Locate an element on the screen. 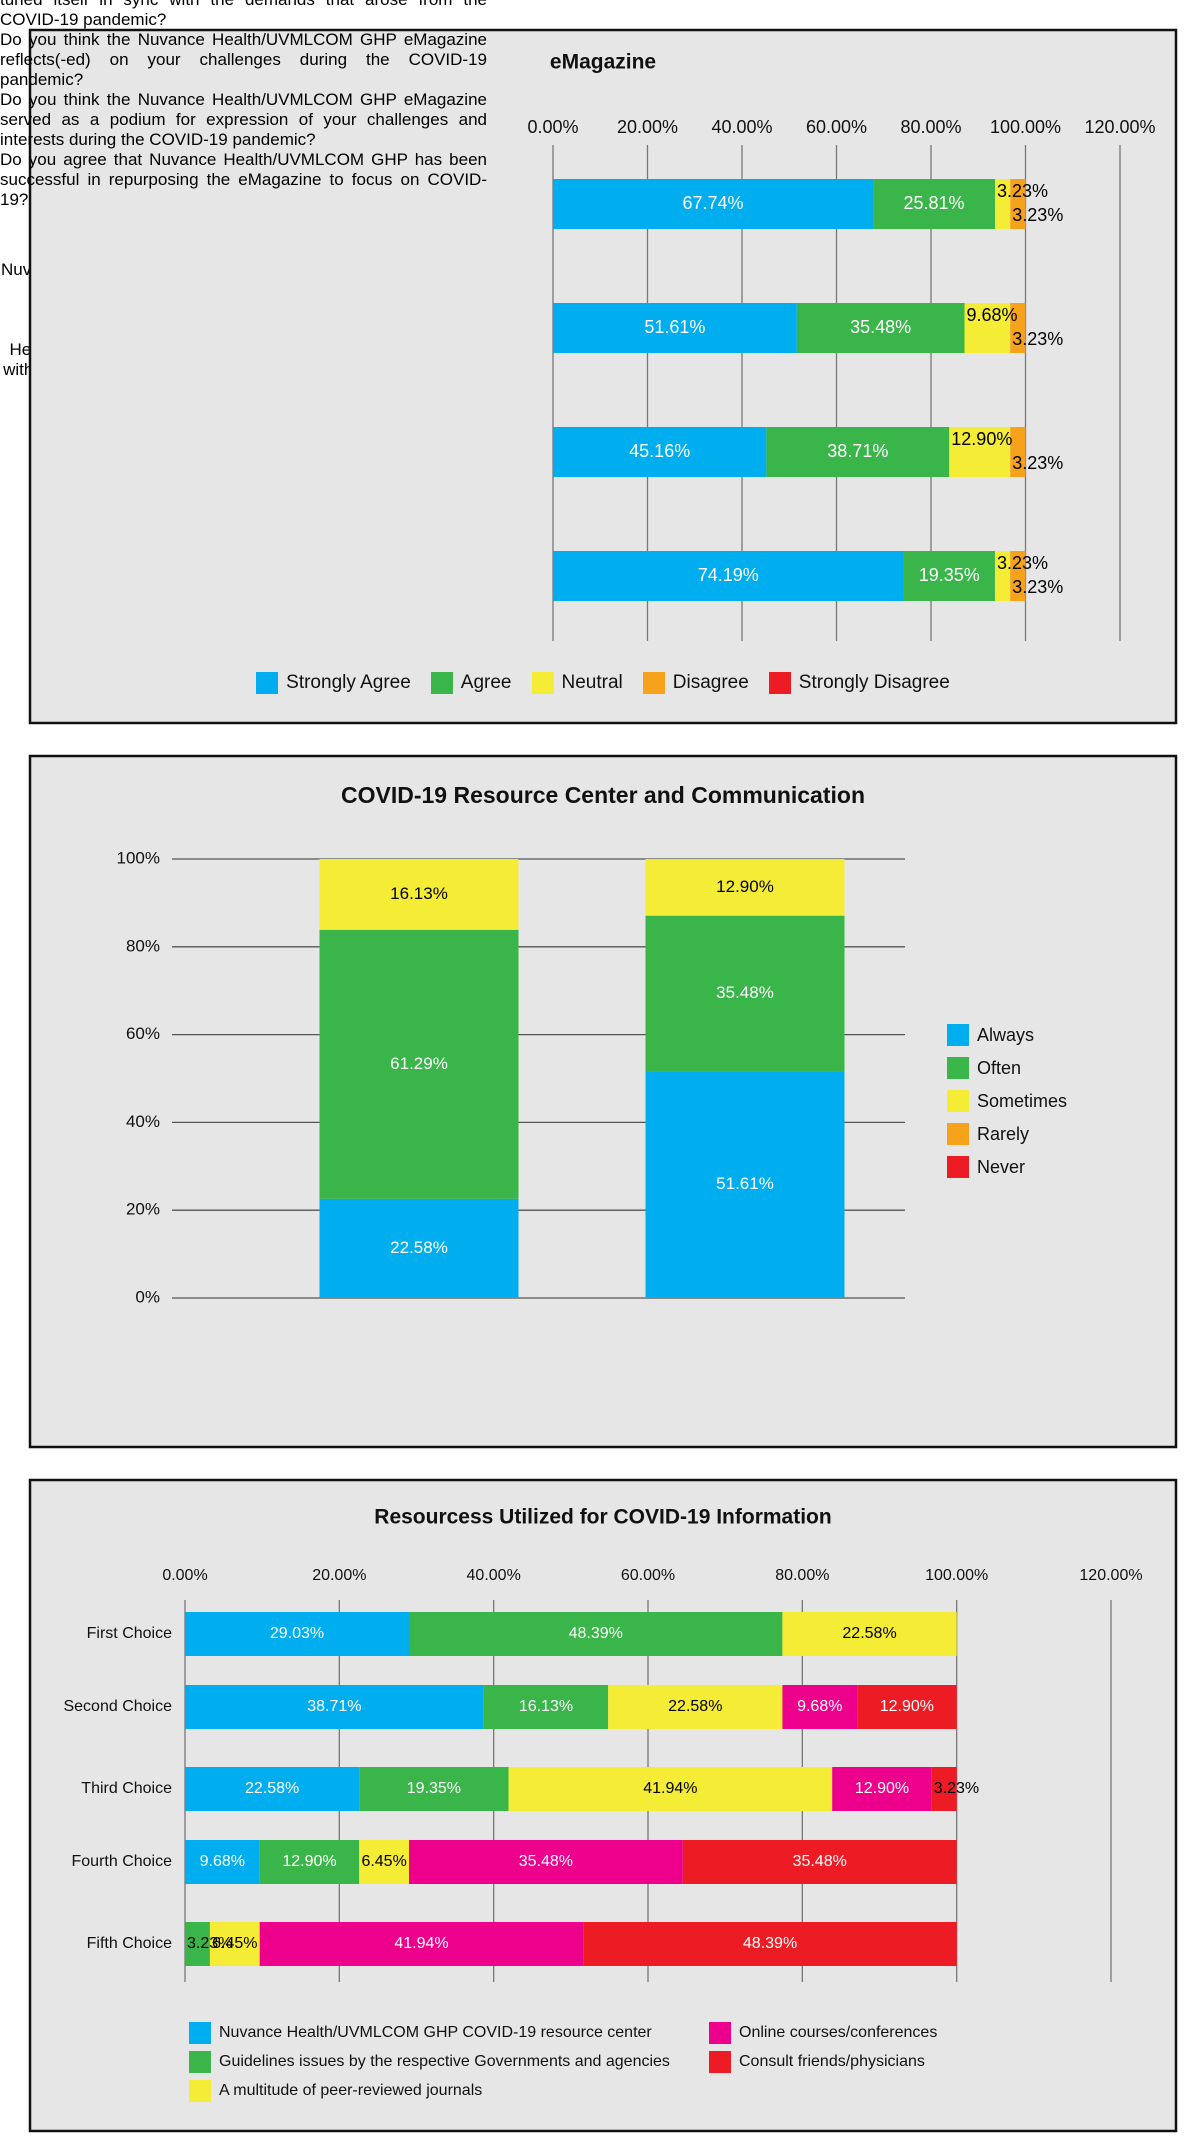  value-label: 16.13% is located at coordinates (419, 893).